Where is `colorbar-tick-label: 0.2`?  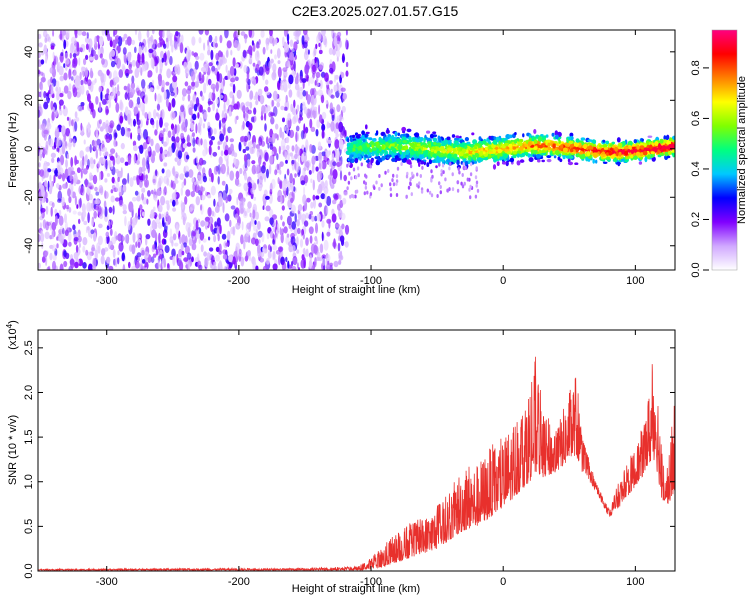 colorbar-tick-label: 0.2 is located at coordinates (696, 219).